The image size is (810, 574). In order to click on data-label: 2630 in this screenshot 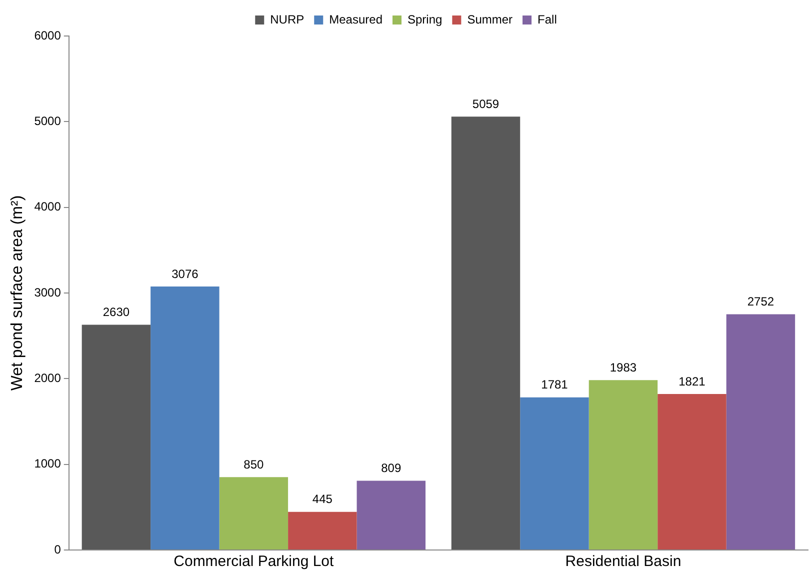, I will do `click(116, 312)`.